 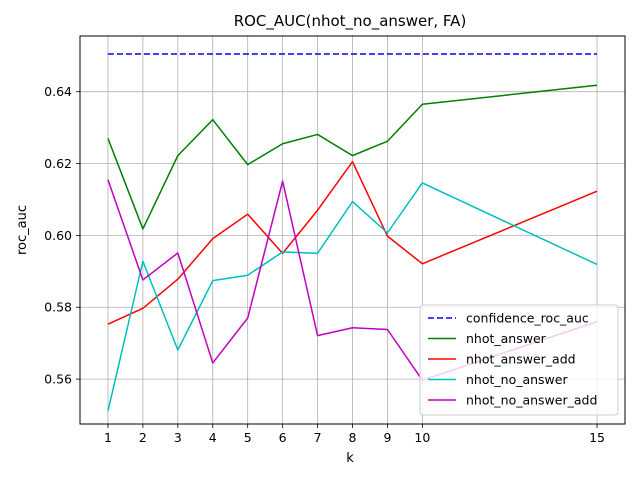 What do you see at coordinates (283, 437) in the screenshot?
I see `x-tick-label: 6` at bounding box center [283, 437].